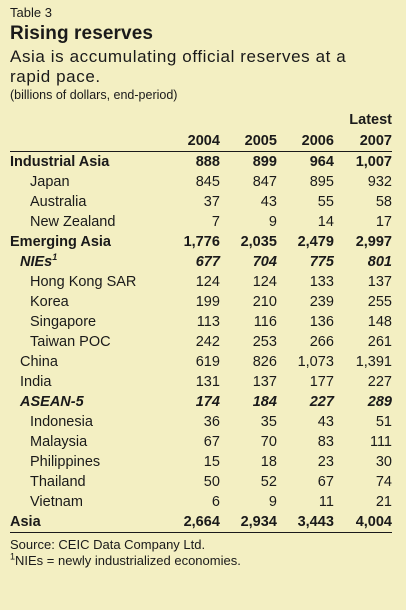 The height and width of the screenshot is (610, 406). Describe the element at coordinates (264, 342) in the screenshot. I see `cell-value: 253` at that location.